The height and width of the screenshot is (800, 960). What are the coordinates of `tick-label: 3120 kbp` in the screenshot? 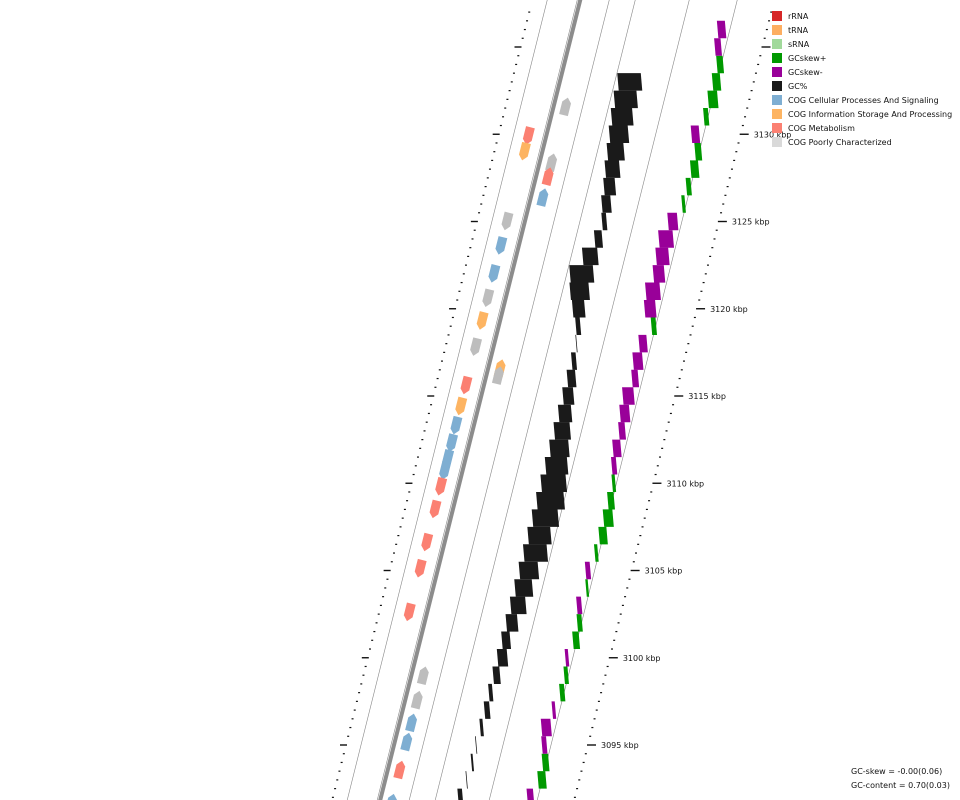 It's located at (729, 309).